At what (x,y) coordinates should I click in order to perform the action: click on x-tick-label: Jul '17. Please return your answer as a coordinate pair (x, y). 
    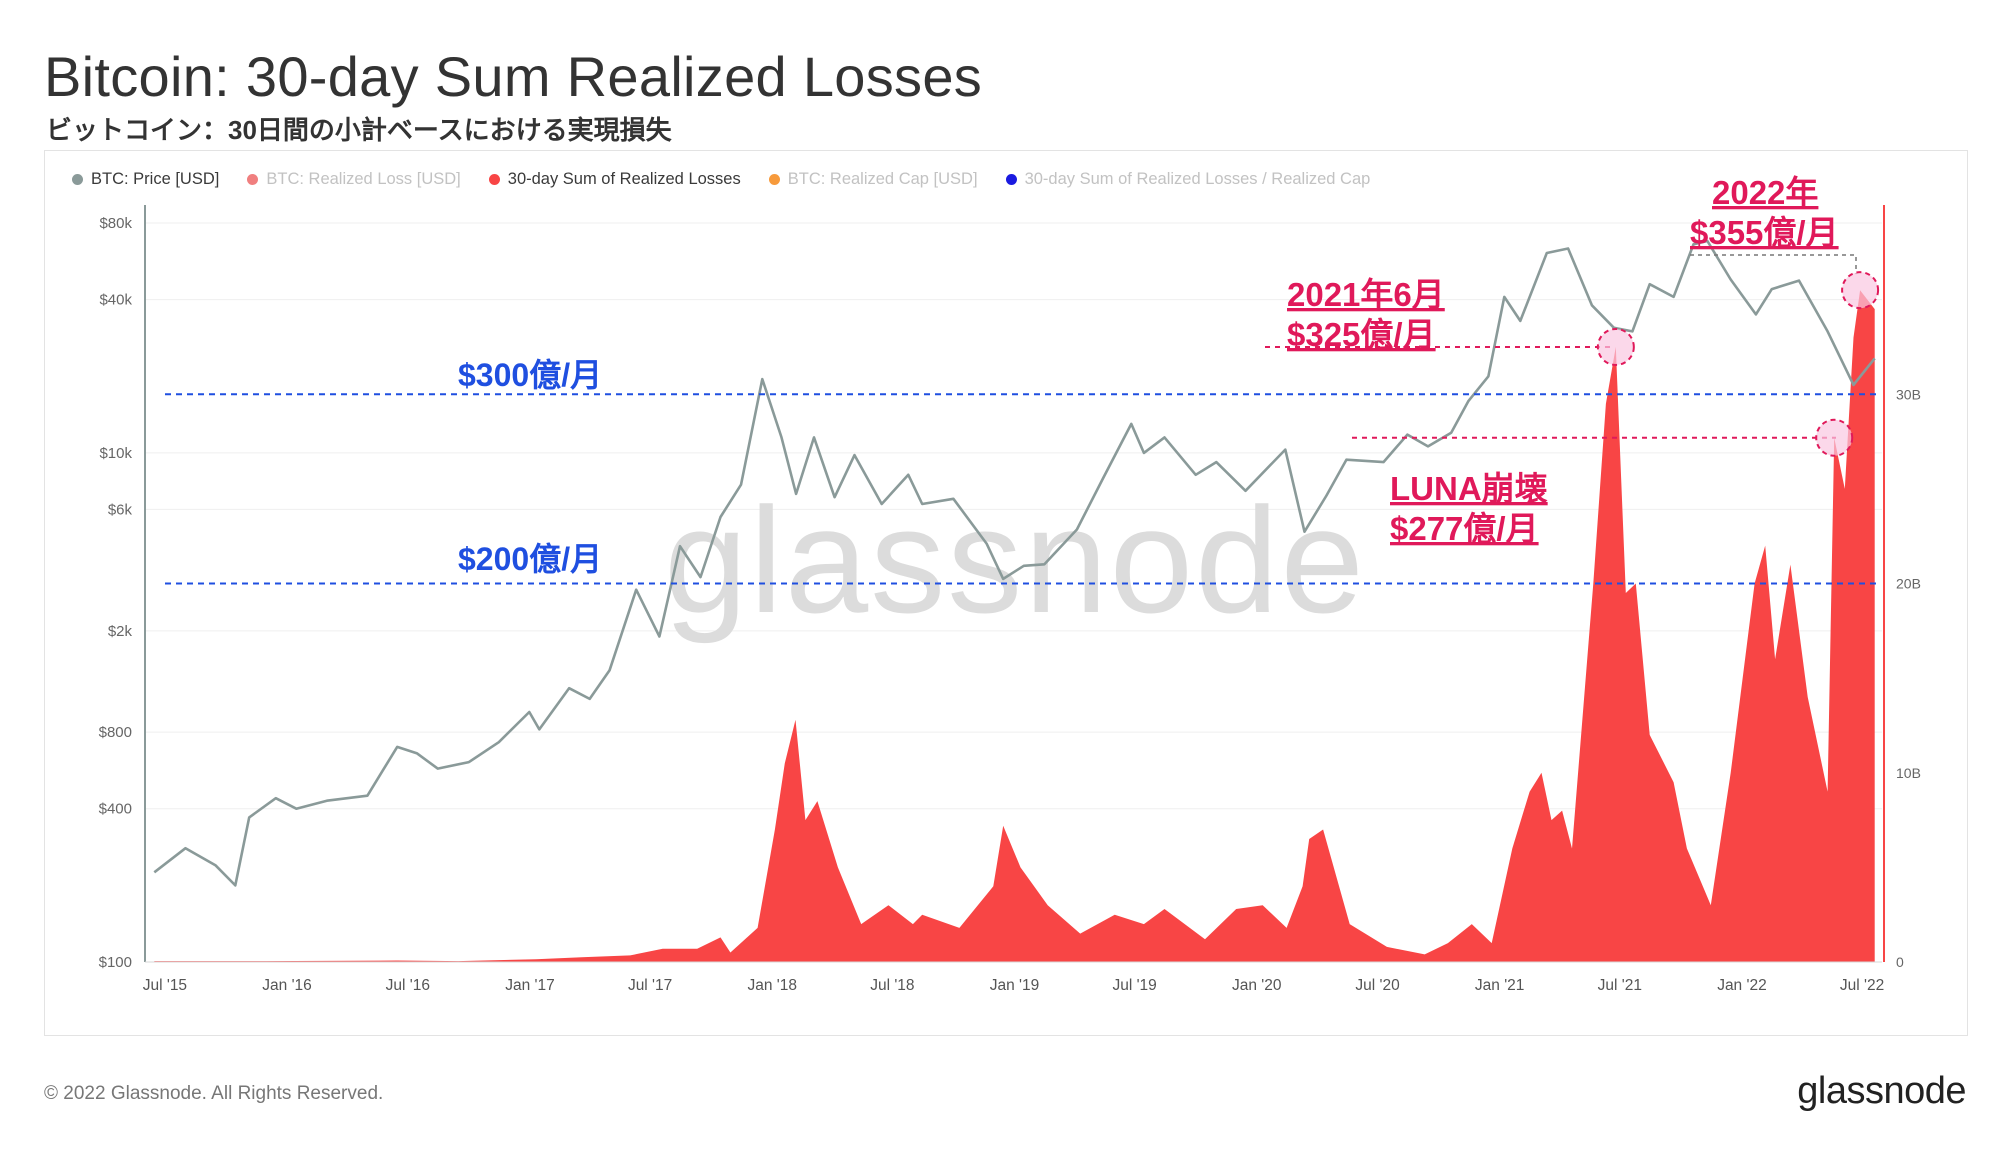
    Looking at the image, I should click on (650, 985).